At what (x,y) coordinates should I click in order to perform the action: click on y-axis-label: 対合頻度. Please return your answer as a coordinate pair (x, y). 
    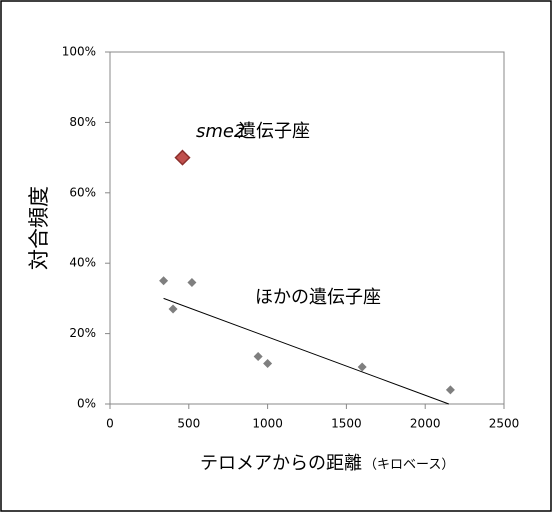
    Looking at the image, I should click on (39, 228).